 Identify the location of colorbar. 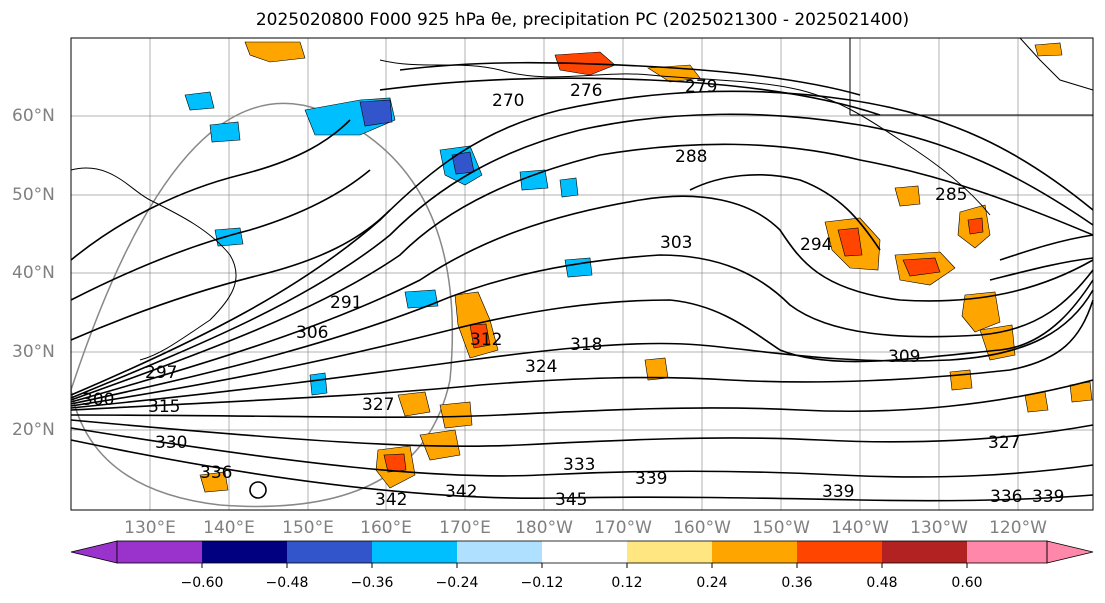
(582, 554).